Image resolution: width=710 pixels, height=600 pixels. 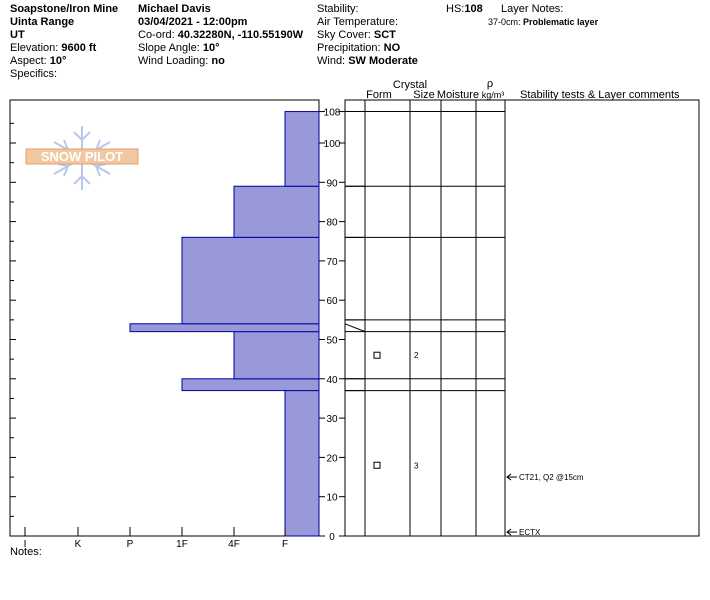 I want to click on crystal-header: Crystal, so click(x=410, y=85).